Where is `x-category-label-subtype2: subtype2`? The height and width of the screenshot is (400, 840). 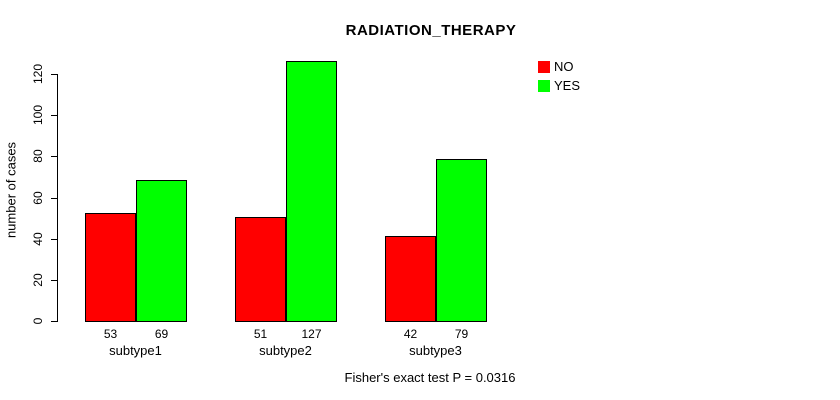 x-category-label-subtype2: subtype2 is located at coordinates (285, 350).